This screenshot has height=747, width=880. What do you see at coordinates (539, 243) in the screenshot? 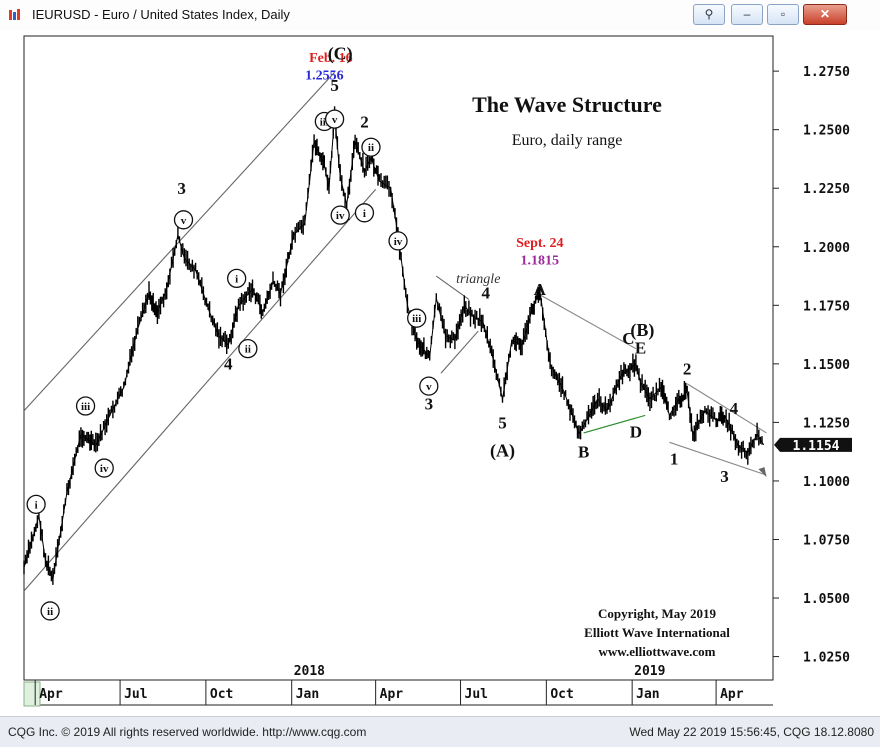
I see `wave-label: Sept. 24` at bounding box center [539, 243].